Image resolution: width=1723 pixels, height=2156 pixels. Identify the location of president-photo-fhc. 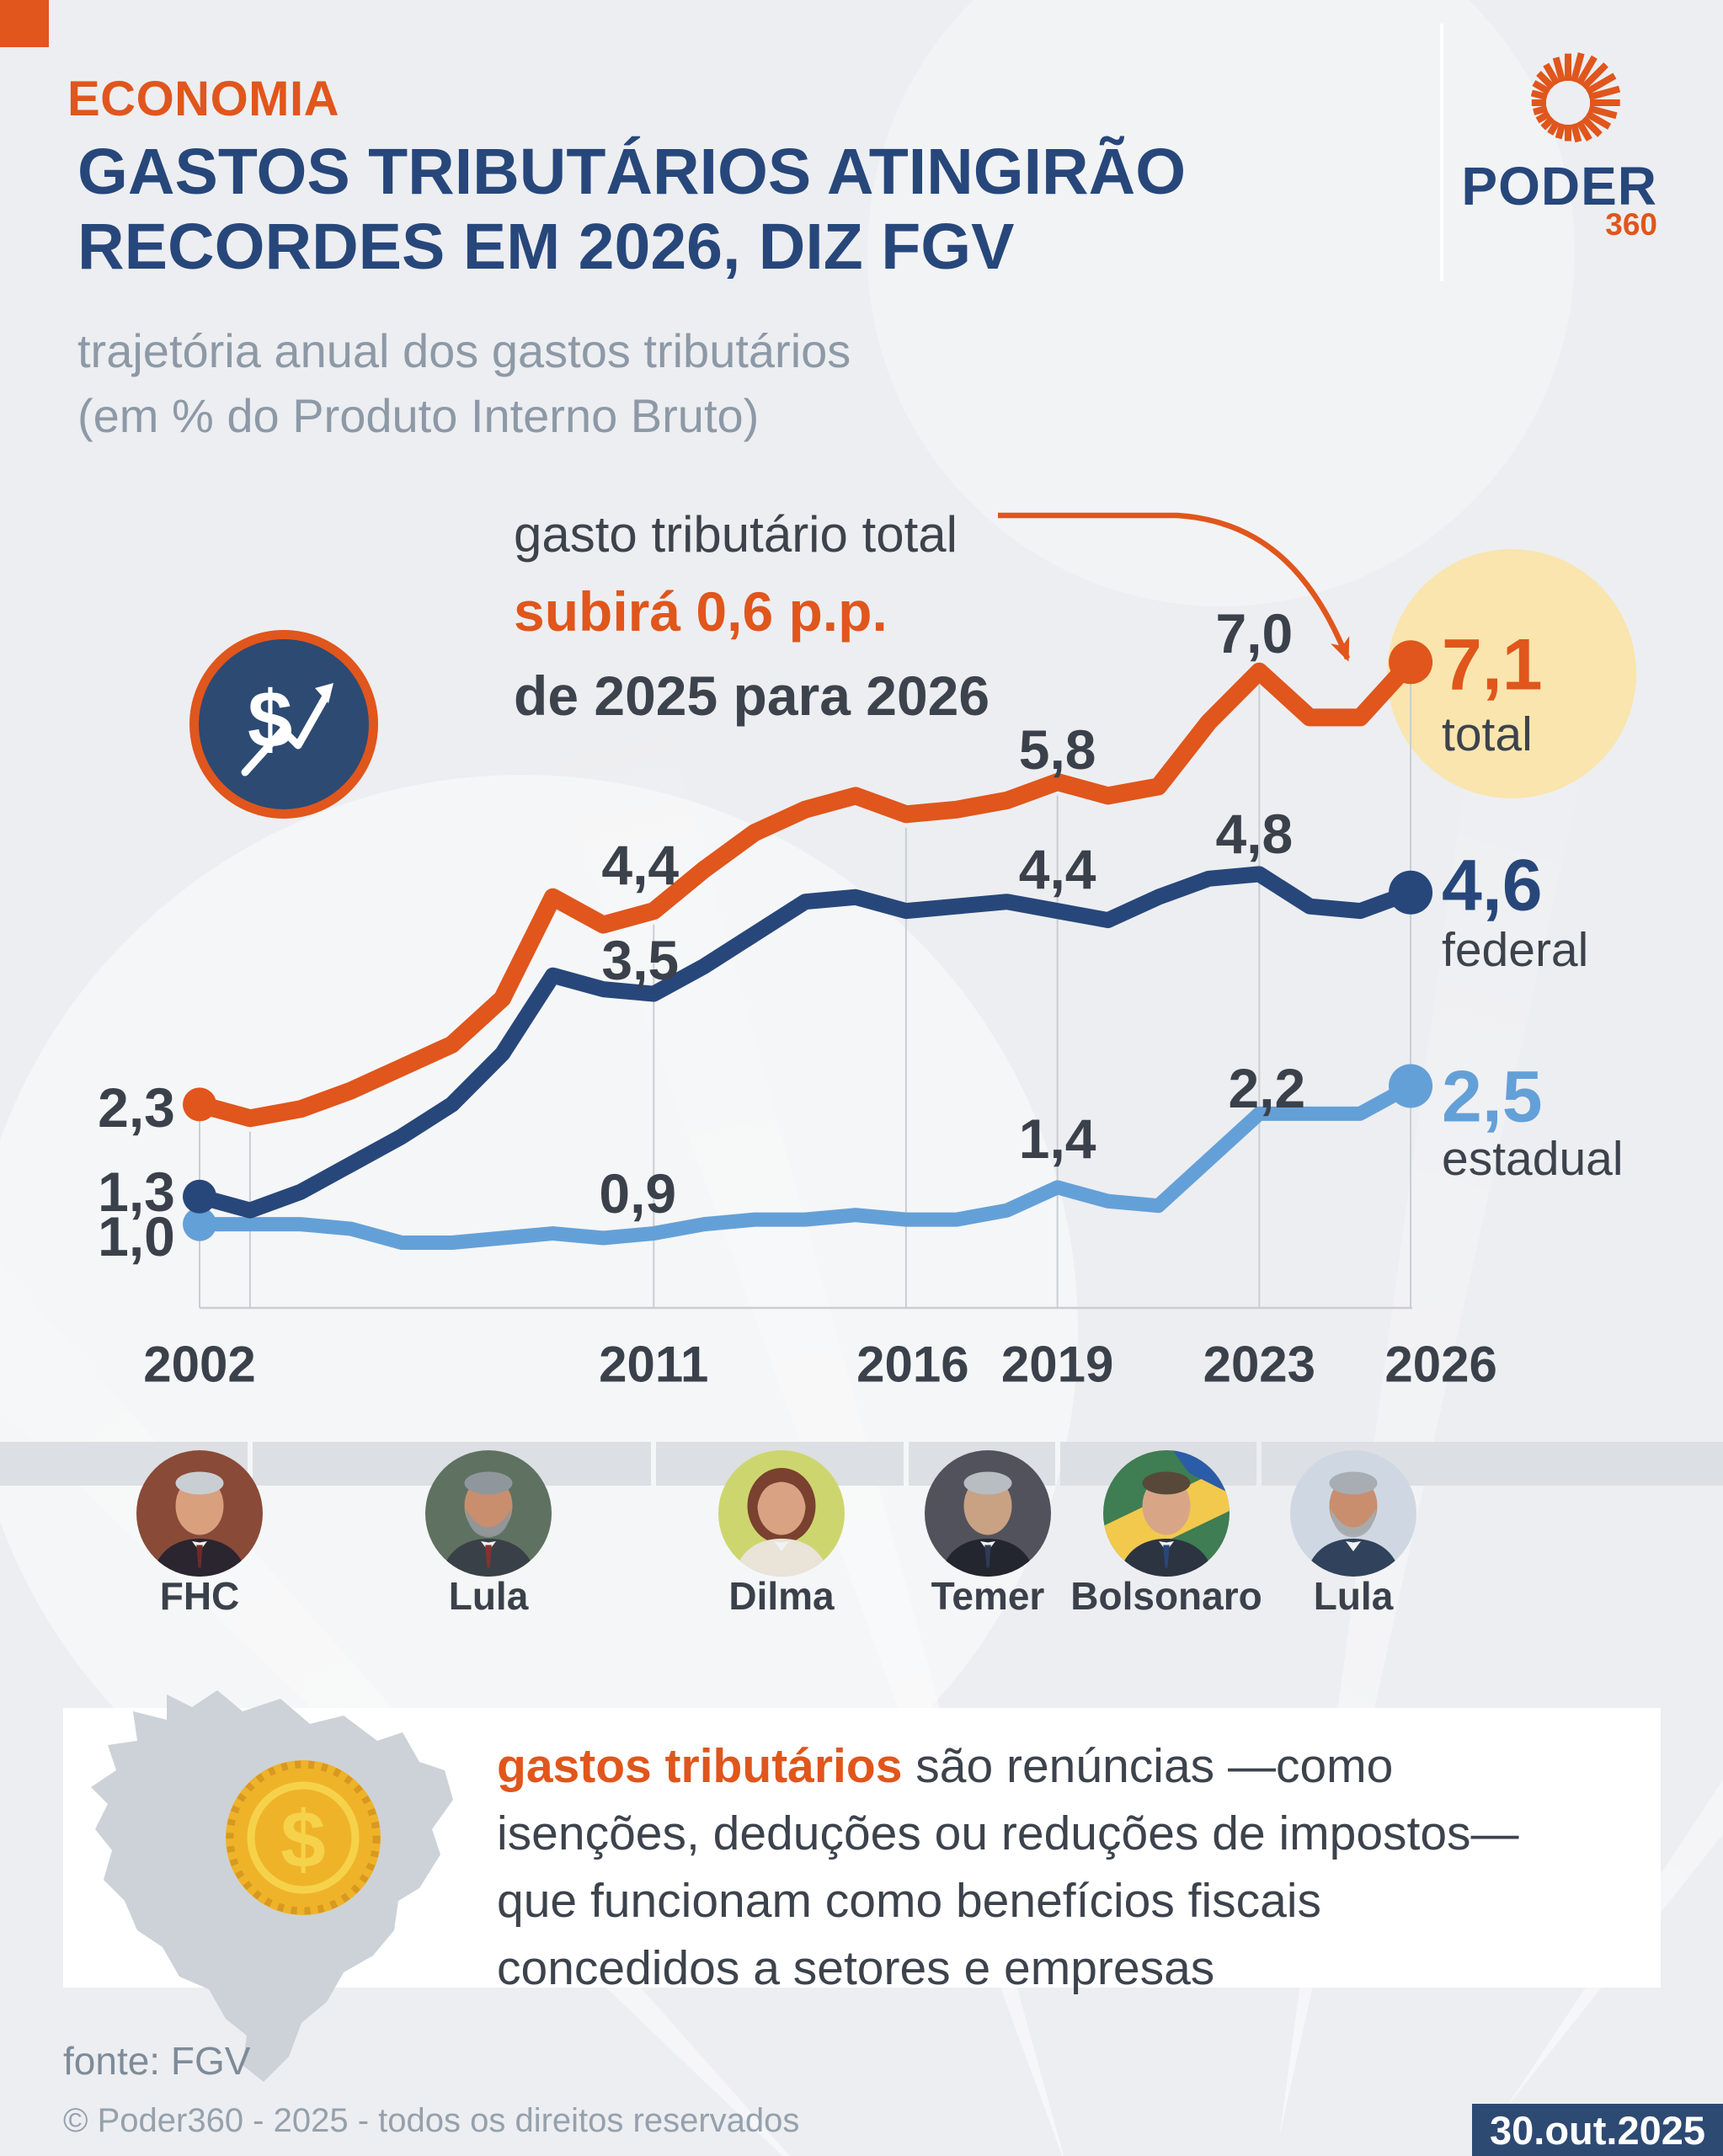
(200, 1513).